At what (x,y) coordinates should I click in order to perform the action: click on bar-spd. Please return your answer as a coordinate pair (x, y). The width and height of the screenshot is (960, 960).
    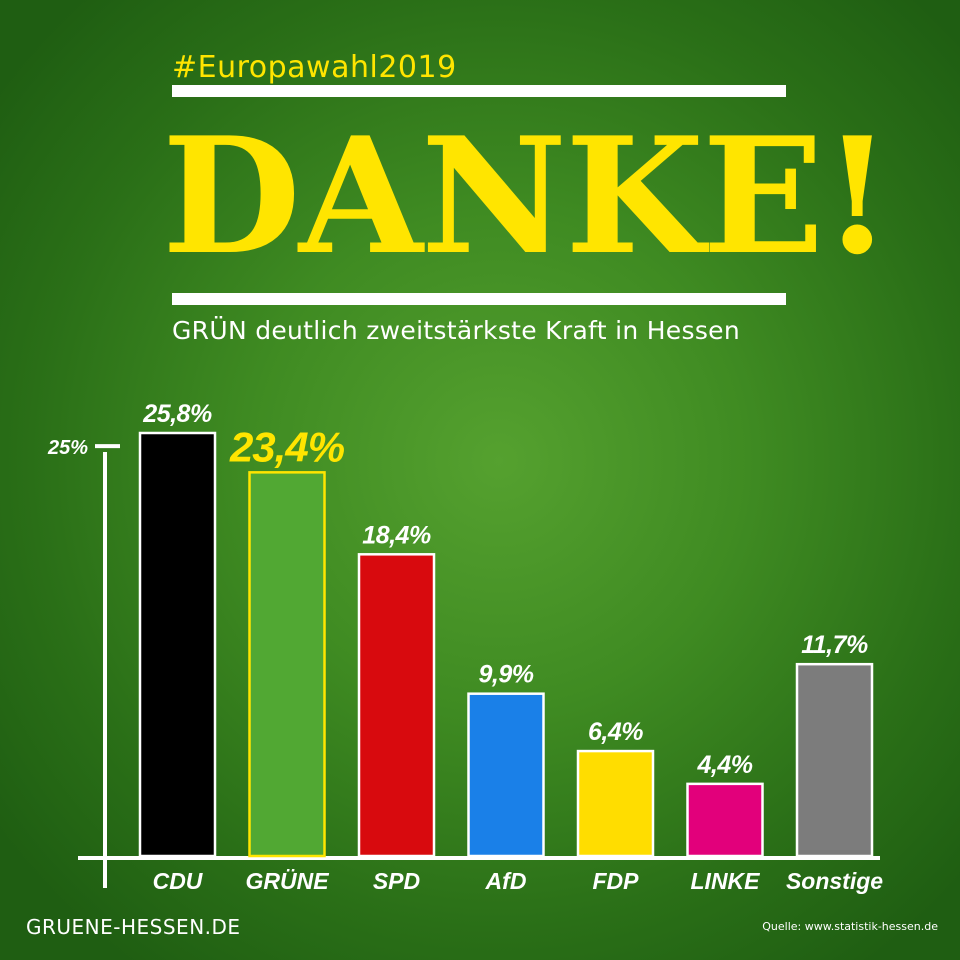
    Looking at the image, I should click on (396, 705).